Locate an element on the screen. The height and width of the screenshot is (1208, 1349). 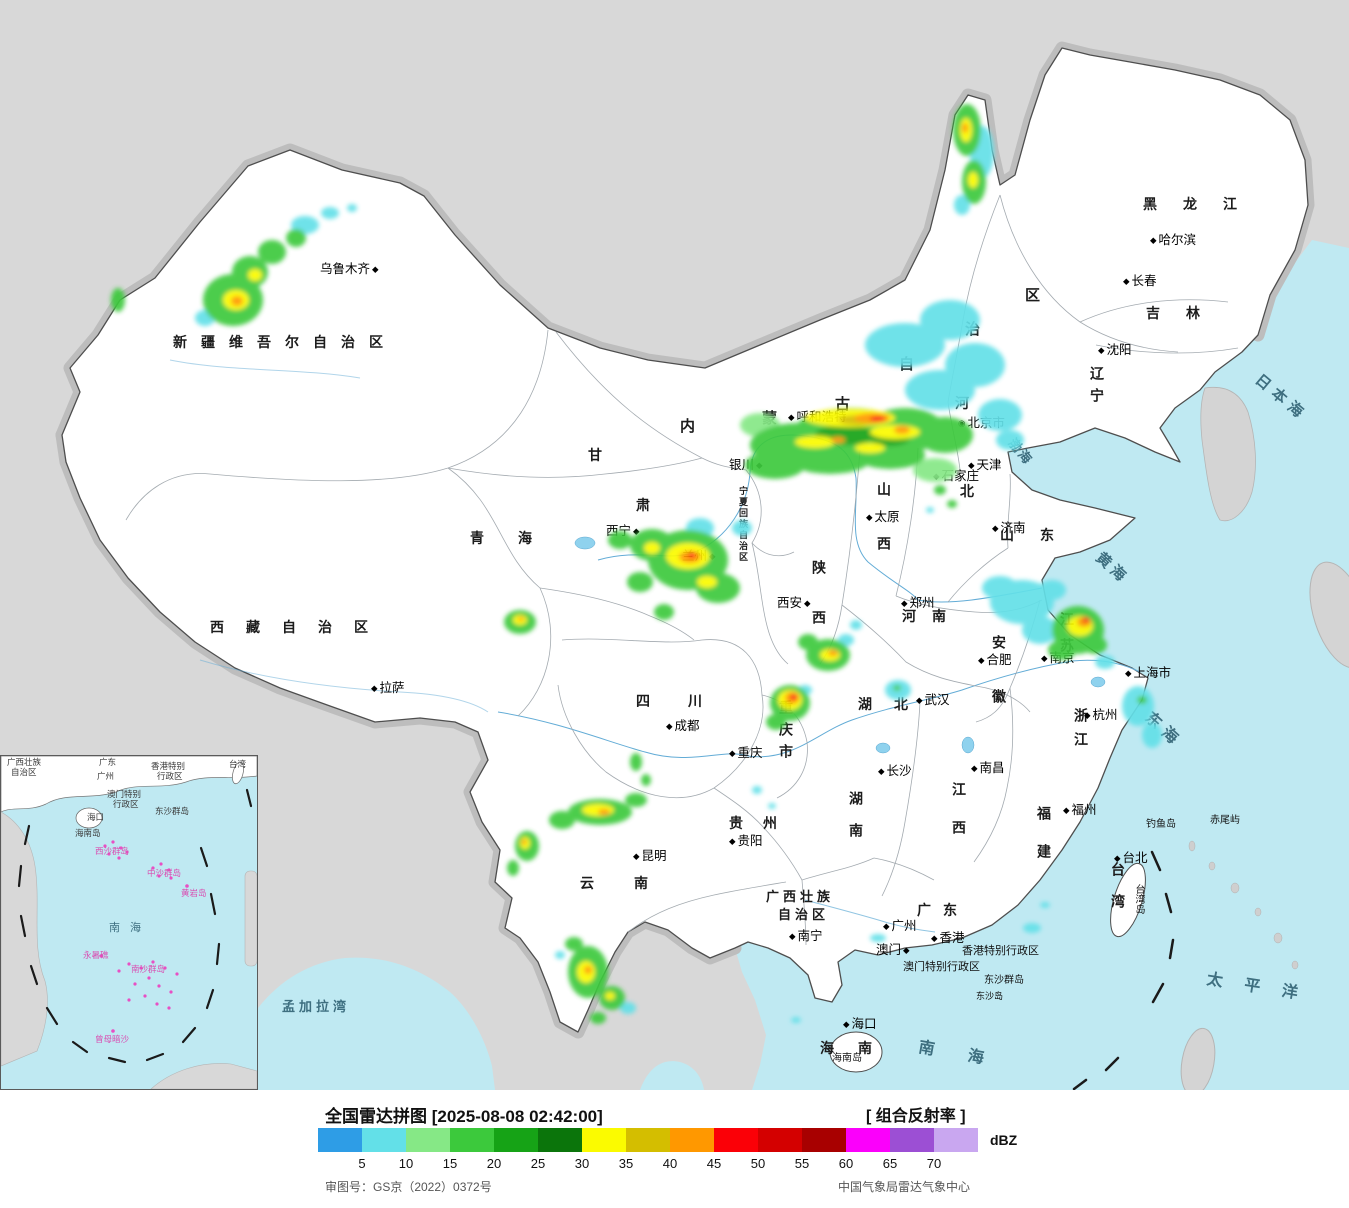
colorbar-tick: 10 is located at coordinates (406, 1163).